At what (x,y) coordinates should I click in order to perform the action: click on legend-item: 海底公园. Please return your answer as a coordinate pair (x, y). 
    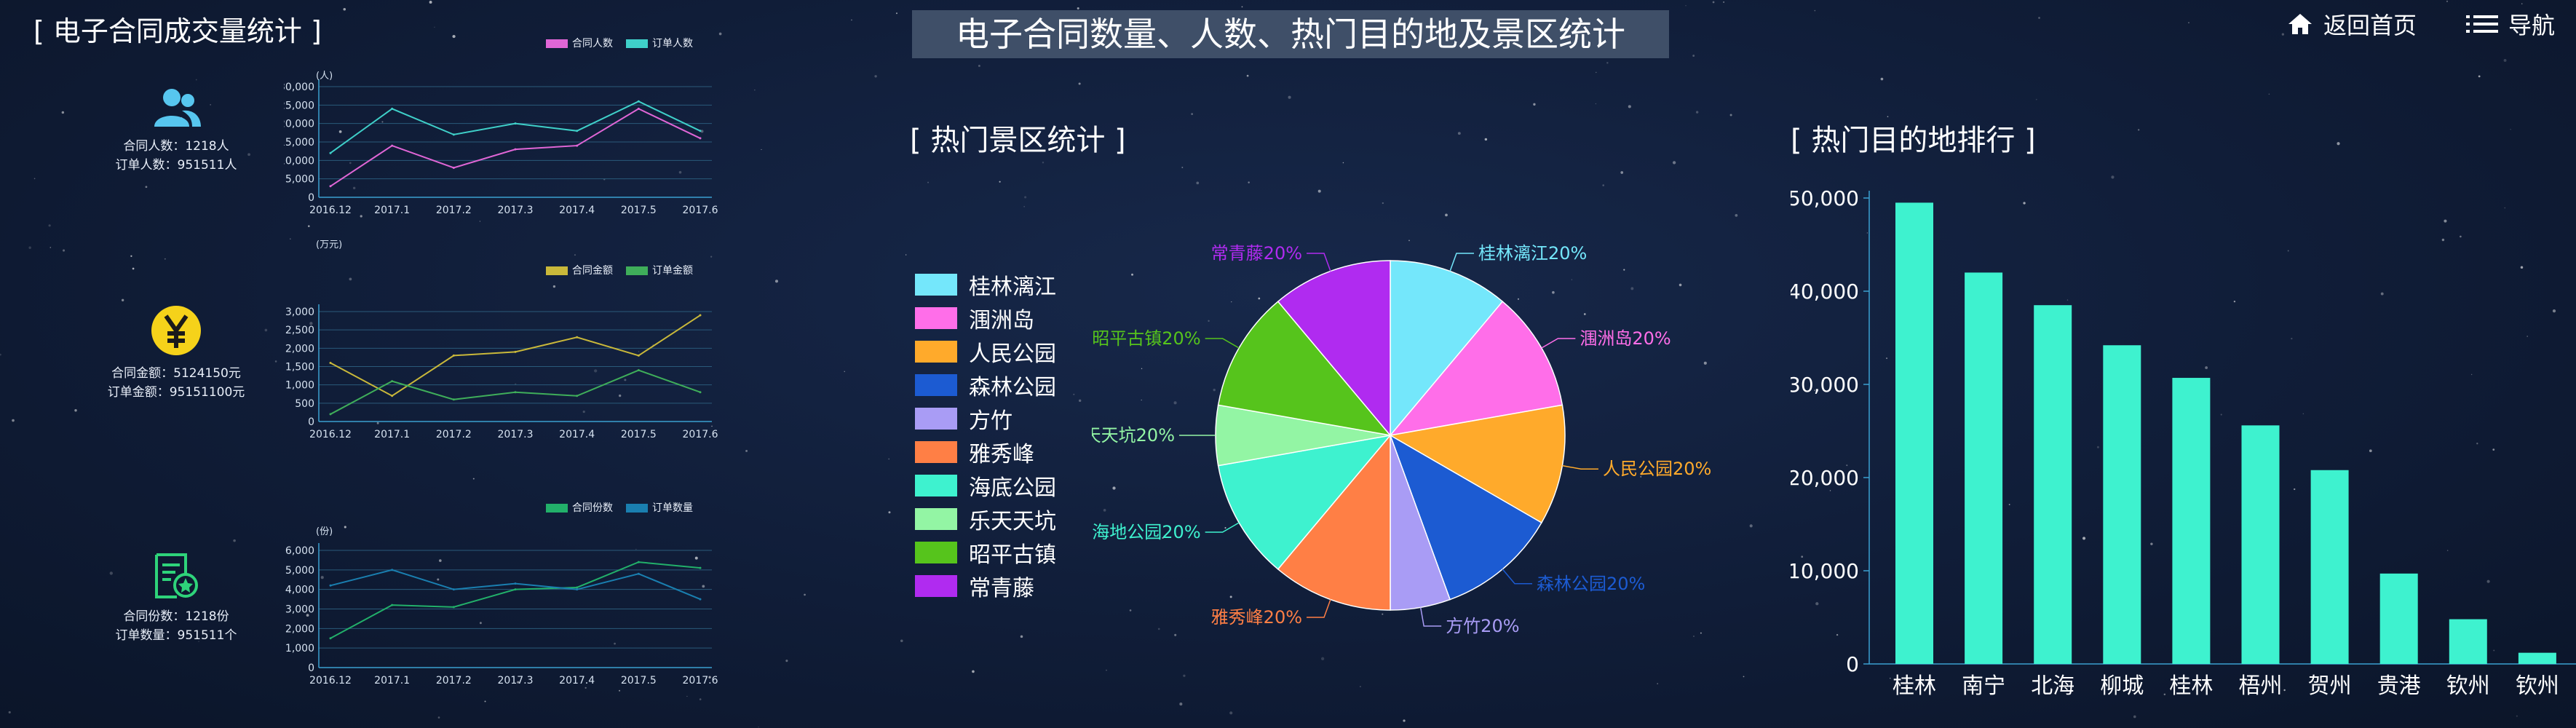
    Looking at the image, I should click on (985, 485).